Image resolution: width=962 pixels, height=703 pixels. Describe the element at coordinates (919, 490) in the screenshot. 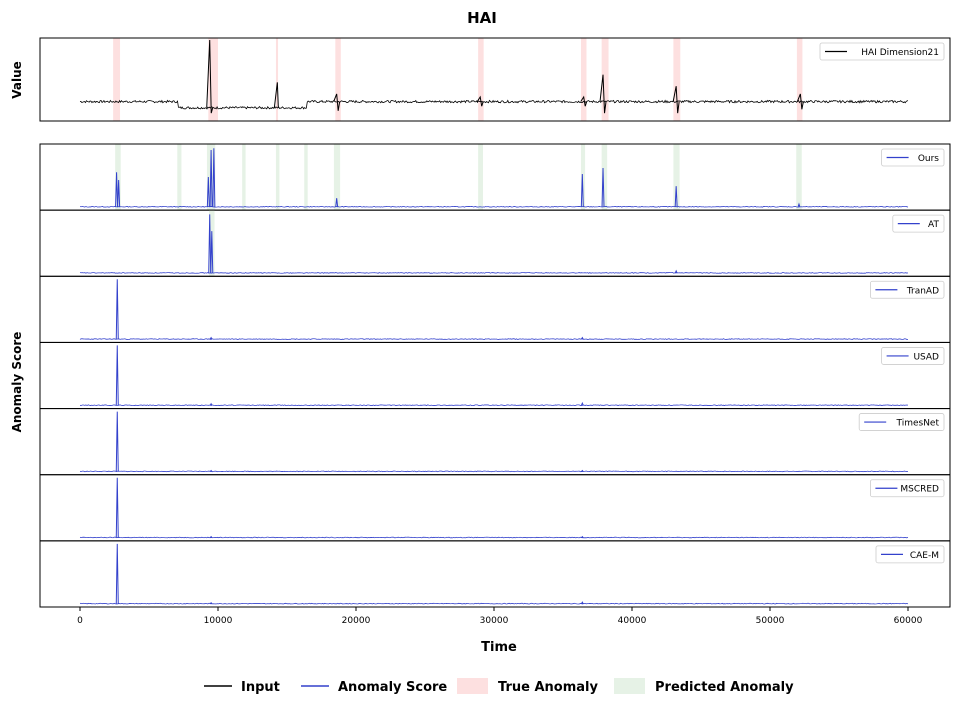

I see `legend-label: MSCRED` at that location.